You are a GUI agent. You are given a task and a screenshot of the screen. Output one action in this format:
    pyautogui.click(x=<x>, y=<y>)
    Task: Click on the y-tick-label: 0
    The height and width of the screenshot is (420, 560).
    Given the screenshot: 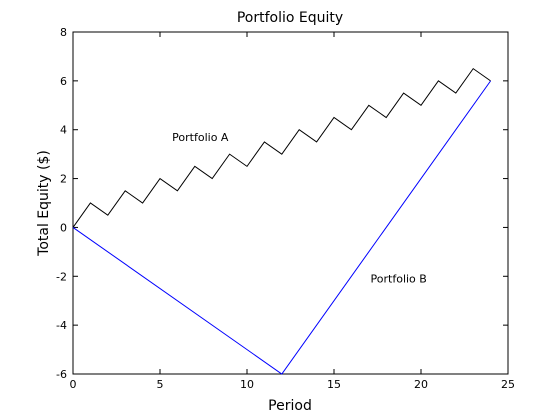 What is the action you would take?
    pyautogui.click(x=63, y=227)
    